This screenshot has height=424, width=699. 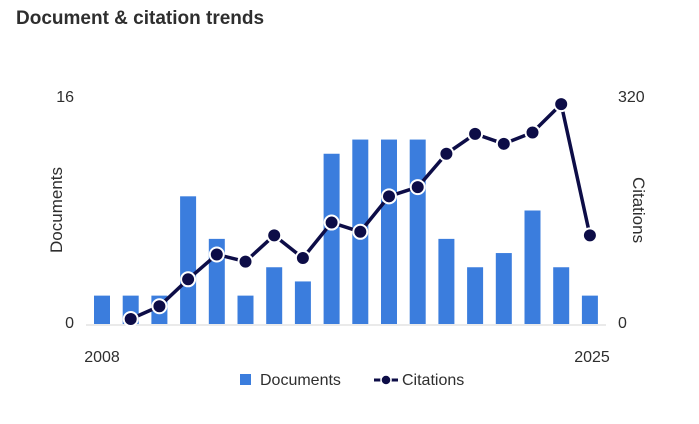 I want to click on legend-documents-label: Documents, so click(x=300, y=380).